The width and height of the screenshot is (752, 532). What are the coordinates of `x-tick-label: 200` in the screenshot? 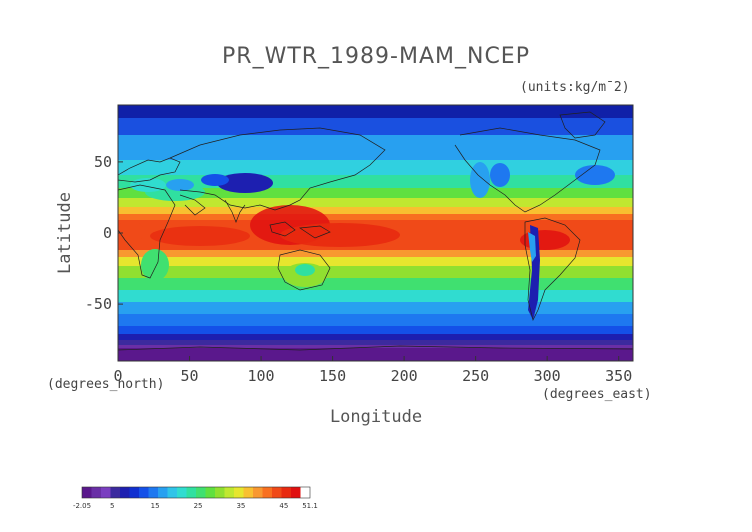 It's located at (404, 376).